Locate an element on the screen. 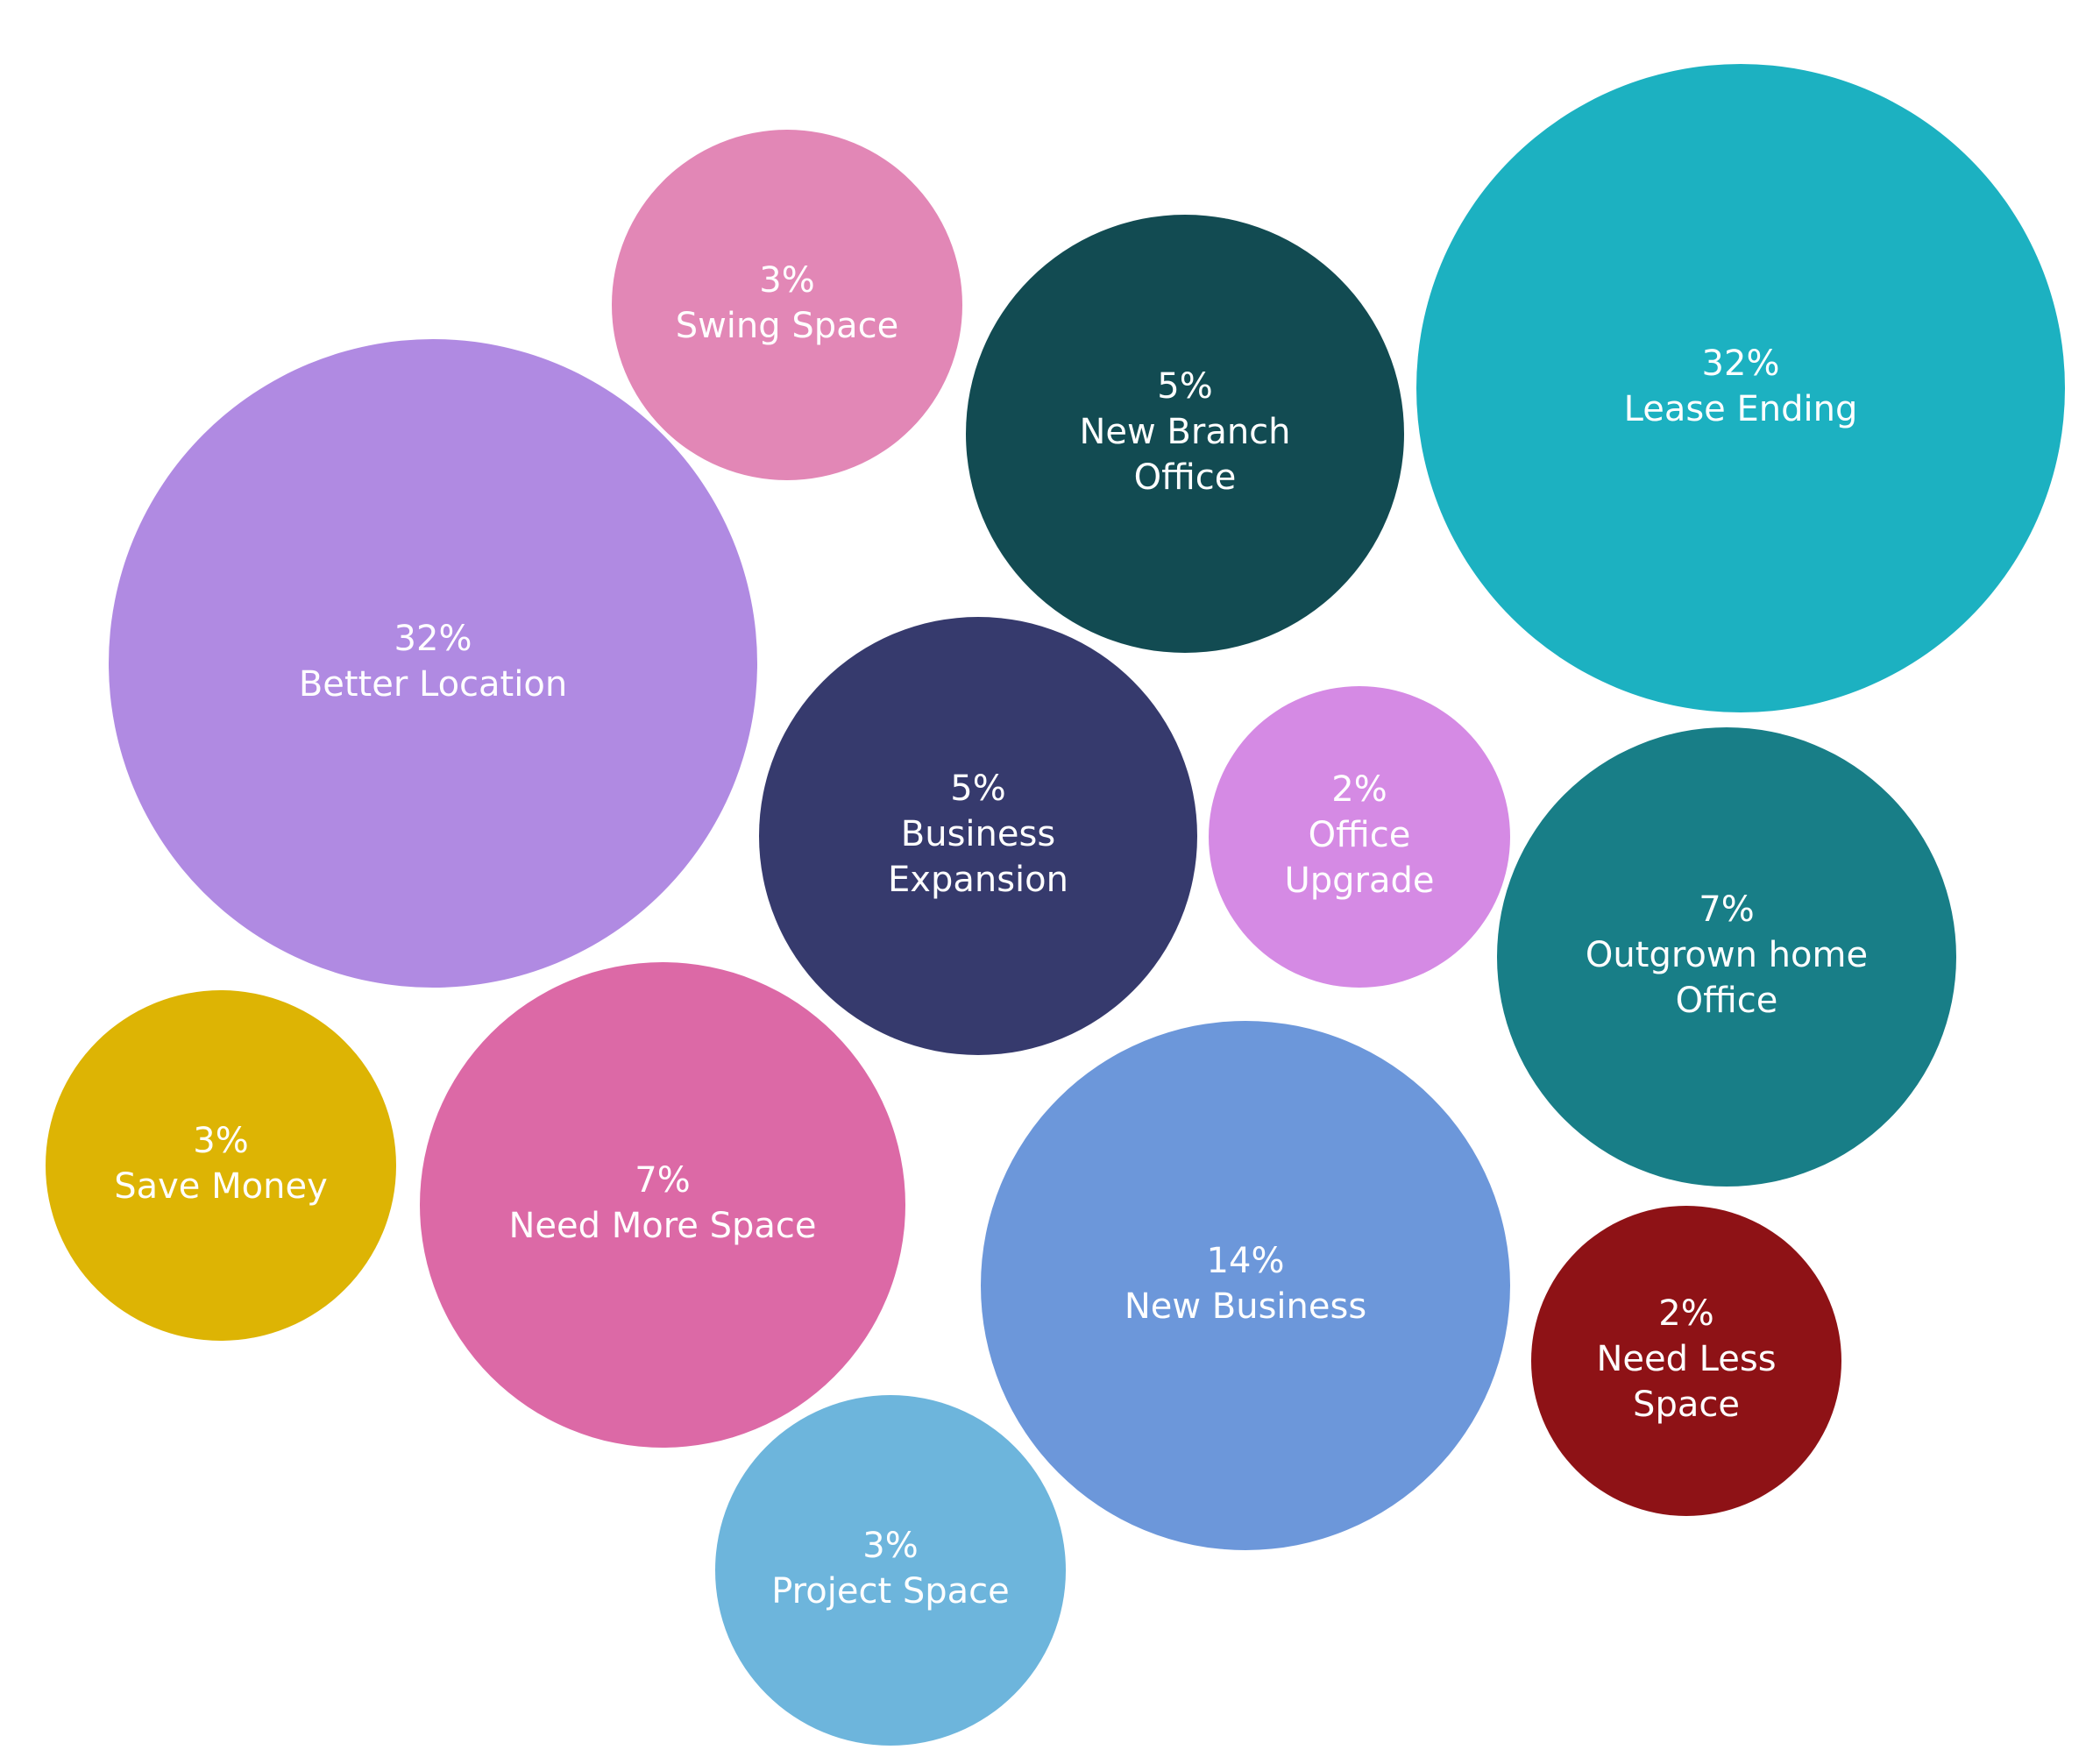 Image resolution: width=2093 pixels, height=1764 pixels. bubble-circle-new-business is located at coordinates (1245, 1286).